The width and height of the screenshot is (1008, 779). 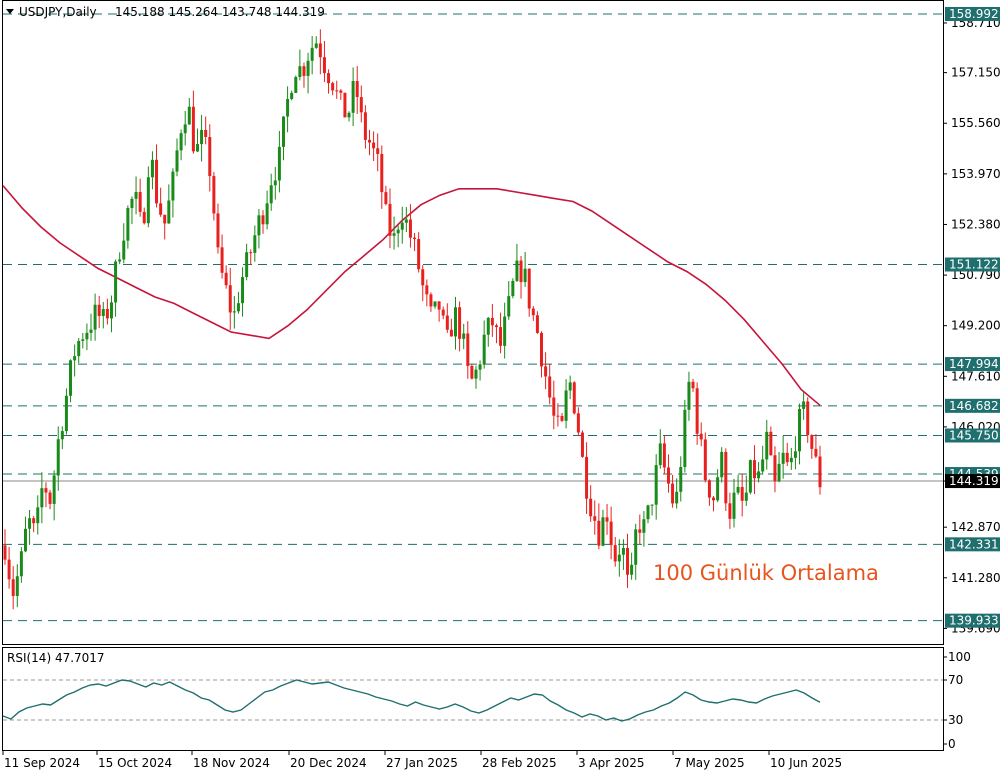 I want to click on y-tick-label: 152.380, so click(x=976, y=224).